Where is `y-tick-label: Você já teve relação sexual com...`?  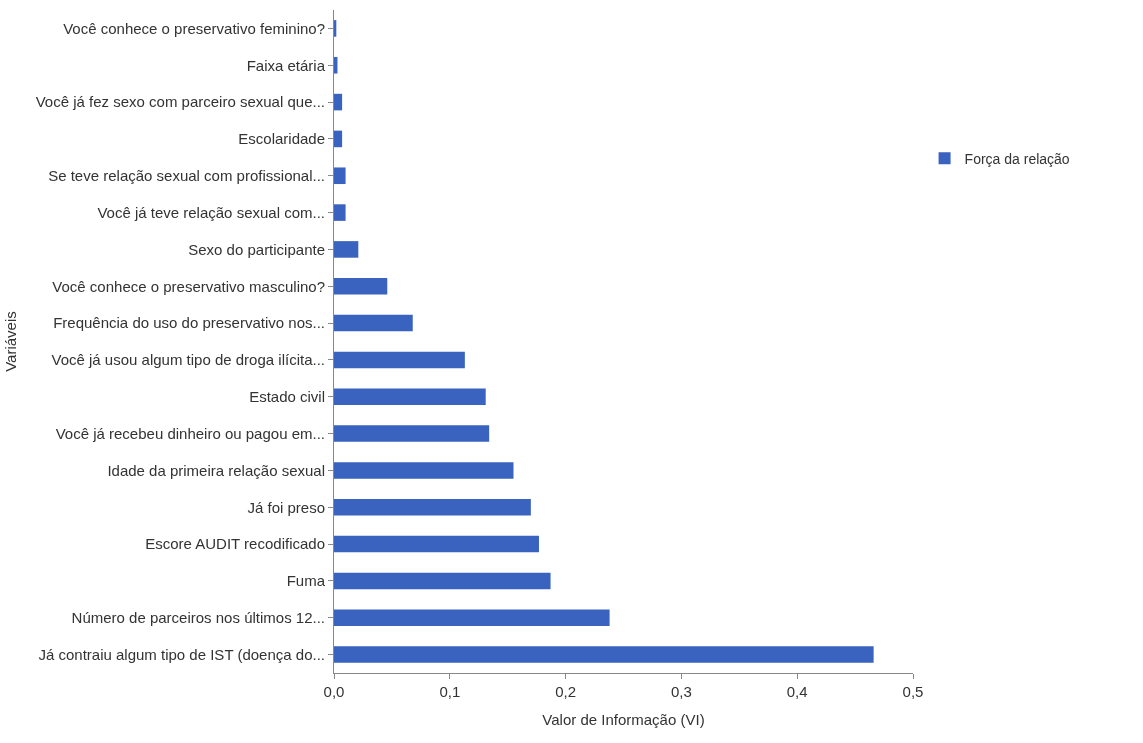 y-tick-label: Você já teve relação sexual com... is located at coordinates (211, 212).